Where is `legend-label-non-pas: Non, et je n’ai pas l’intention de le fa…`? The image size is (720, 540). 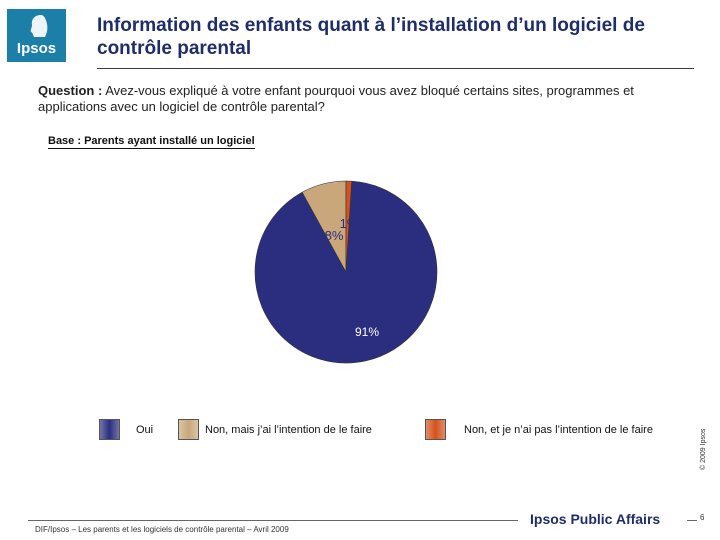
legend-label-non-pas: Non, et je n’ai pas l’intention de le fa… is located at coordinates (558, 430).